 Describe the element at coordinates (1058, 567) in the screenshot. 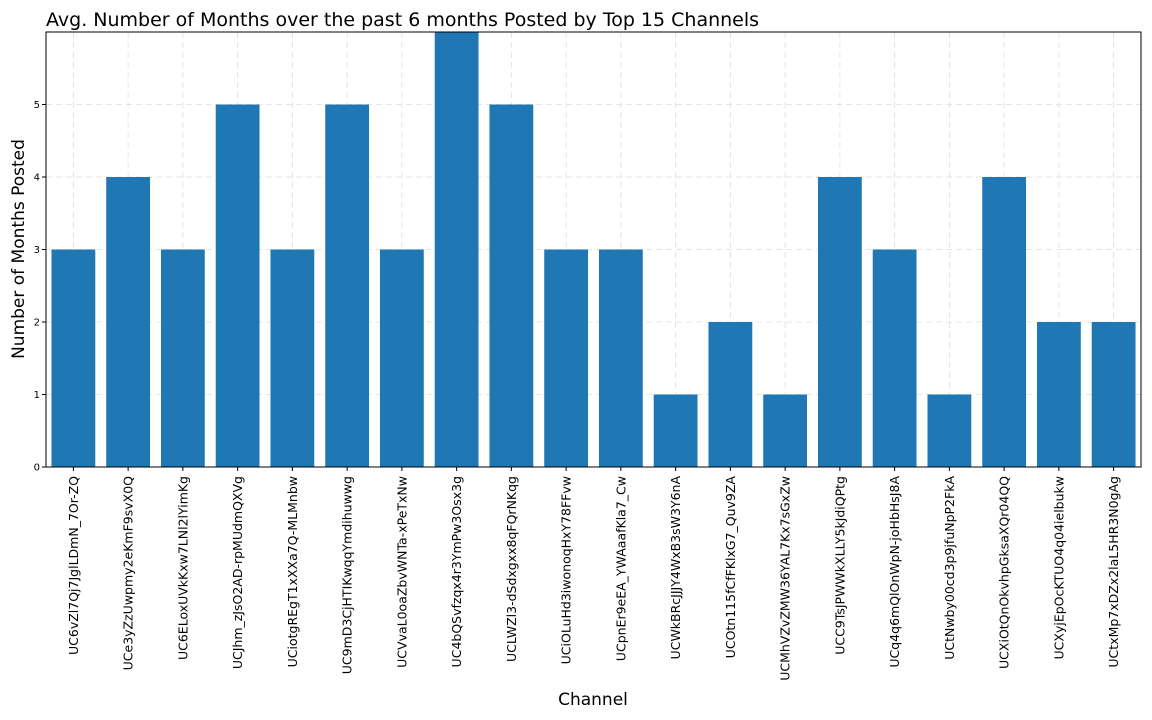

I see `x-tick-label: UCXyjEpOcKTUO4q04ielbukw` at that location.